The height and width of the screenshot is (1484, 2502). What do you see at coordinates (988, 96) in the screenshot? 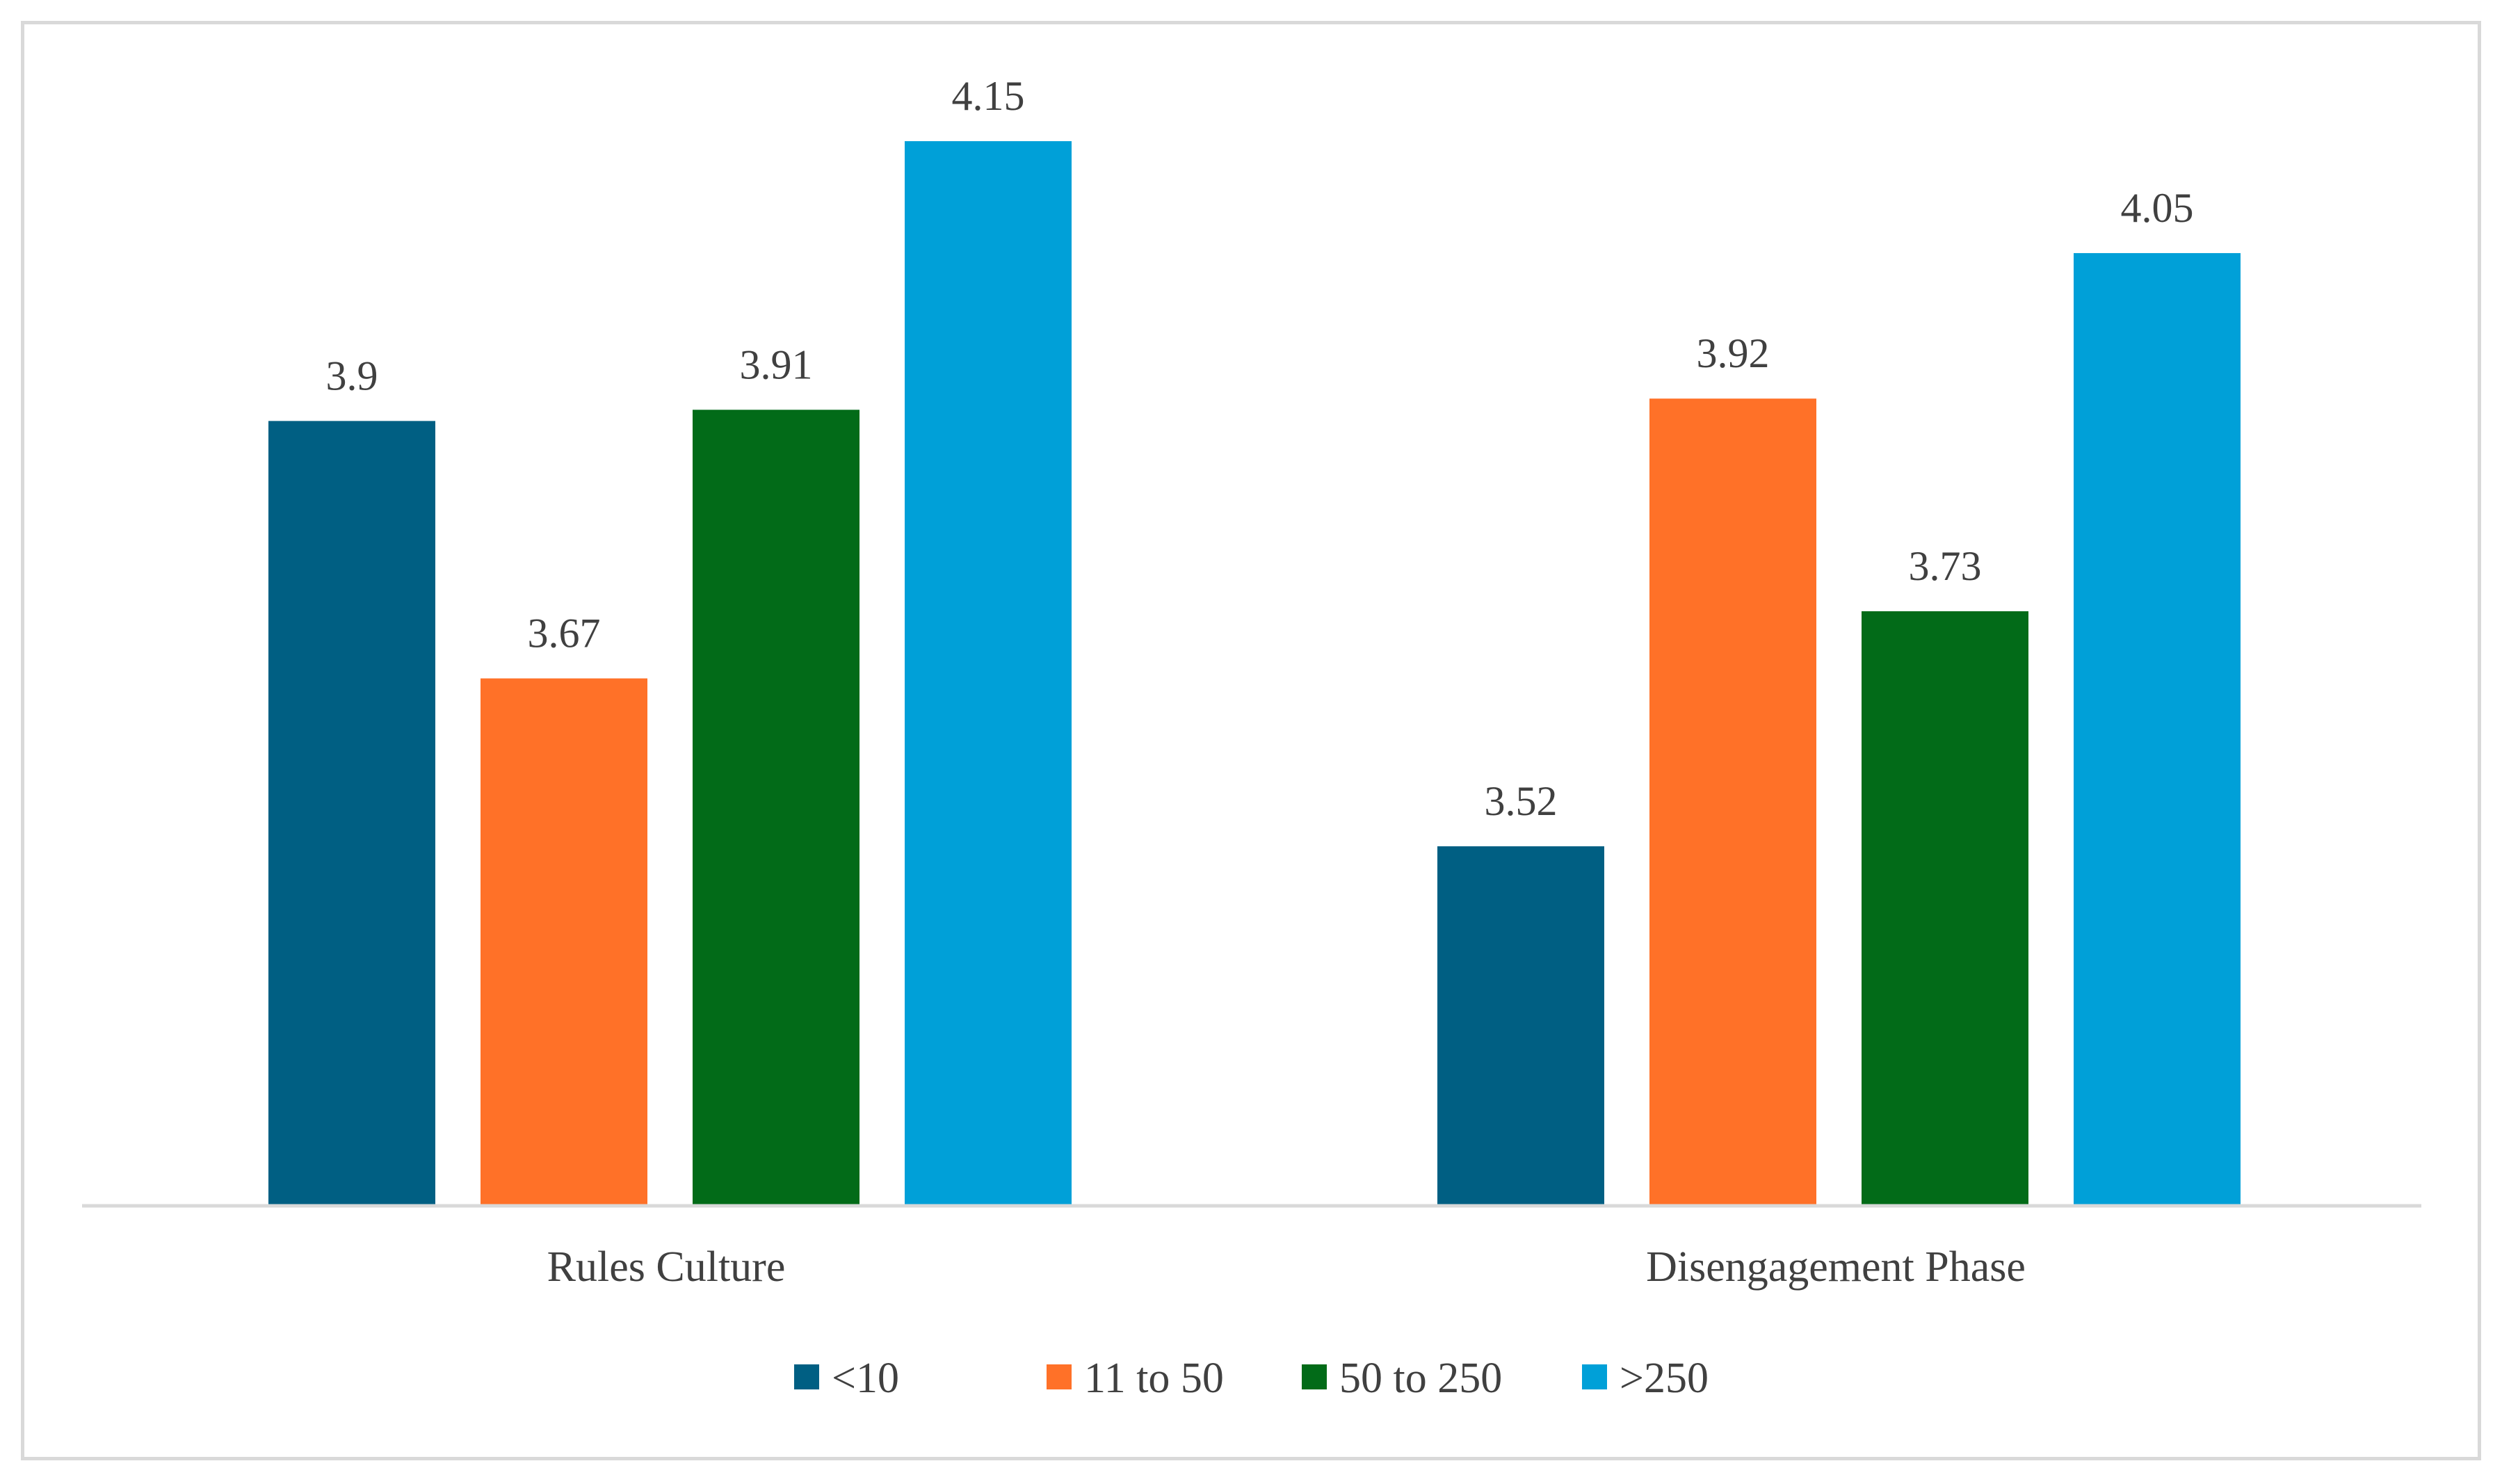
I see `data-label-rules-culture-gt250: 4.15` at bounding box center [988, 96].